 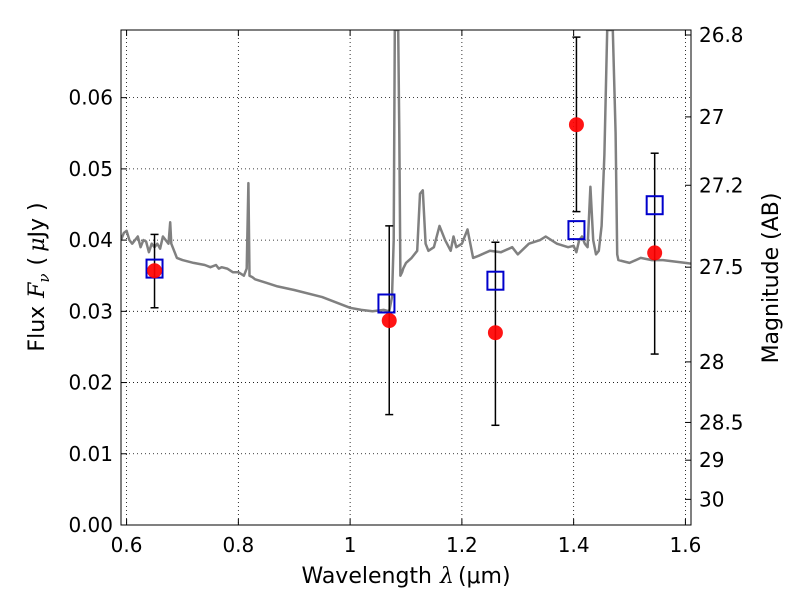 I want to click on y-axis-label-unit: Jy ), so click(x=37, y=220).